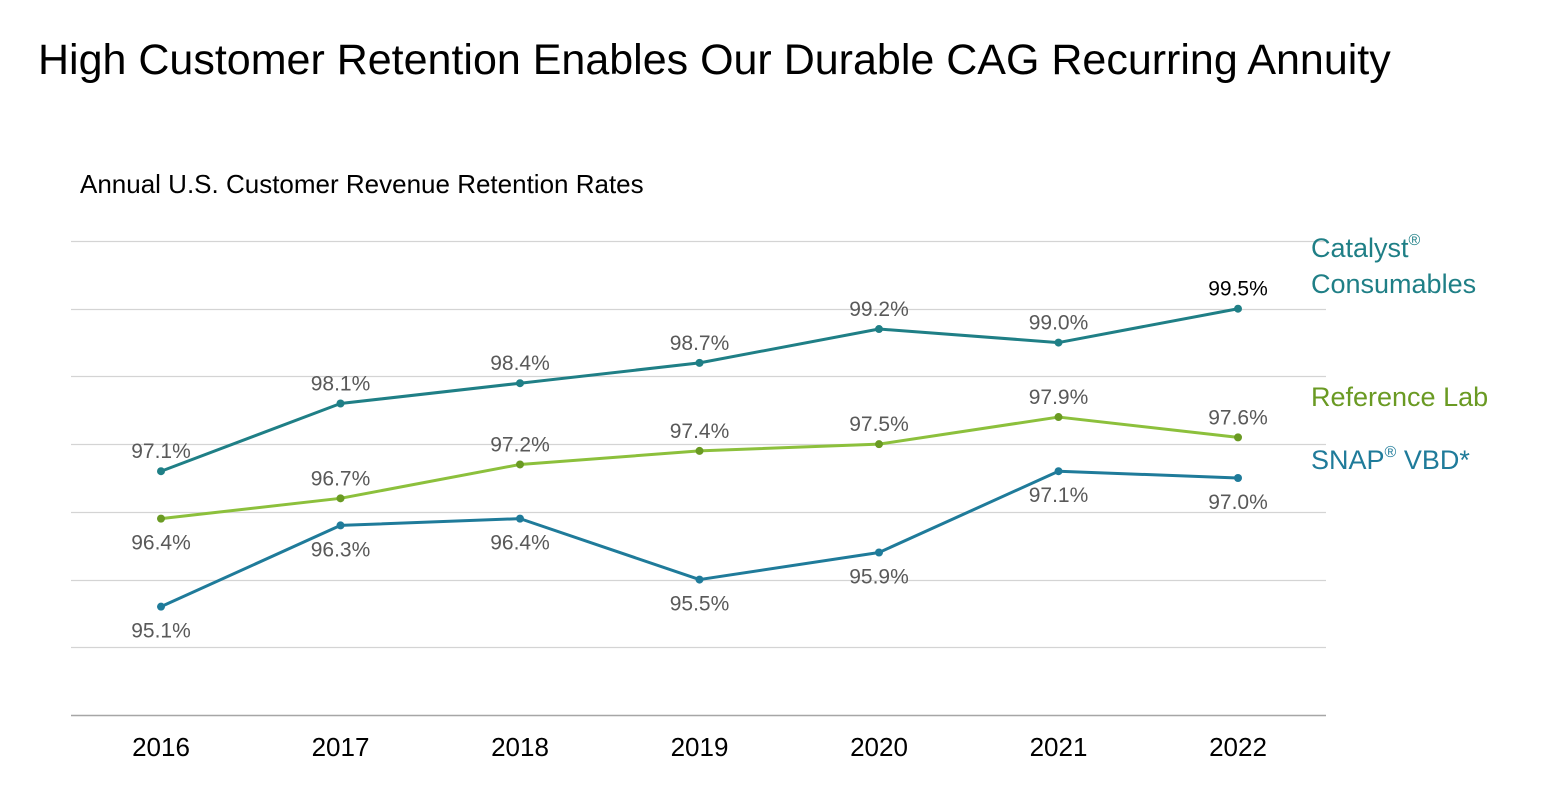  I want to click on x-tick-label-2021: 2021, so click(1059, 747).